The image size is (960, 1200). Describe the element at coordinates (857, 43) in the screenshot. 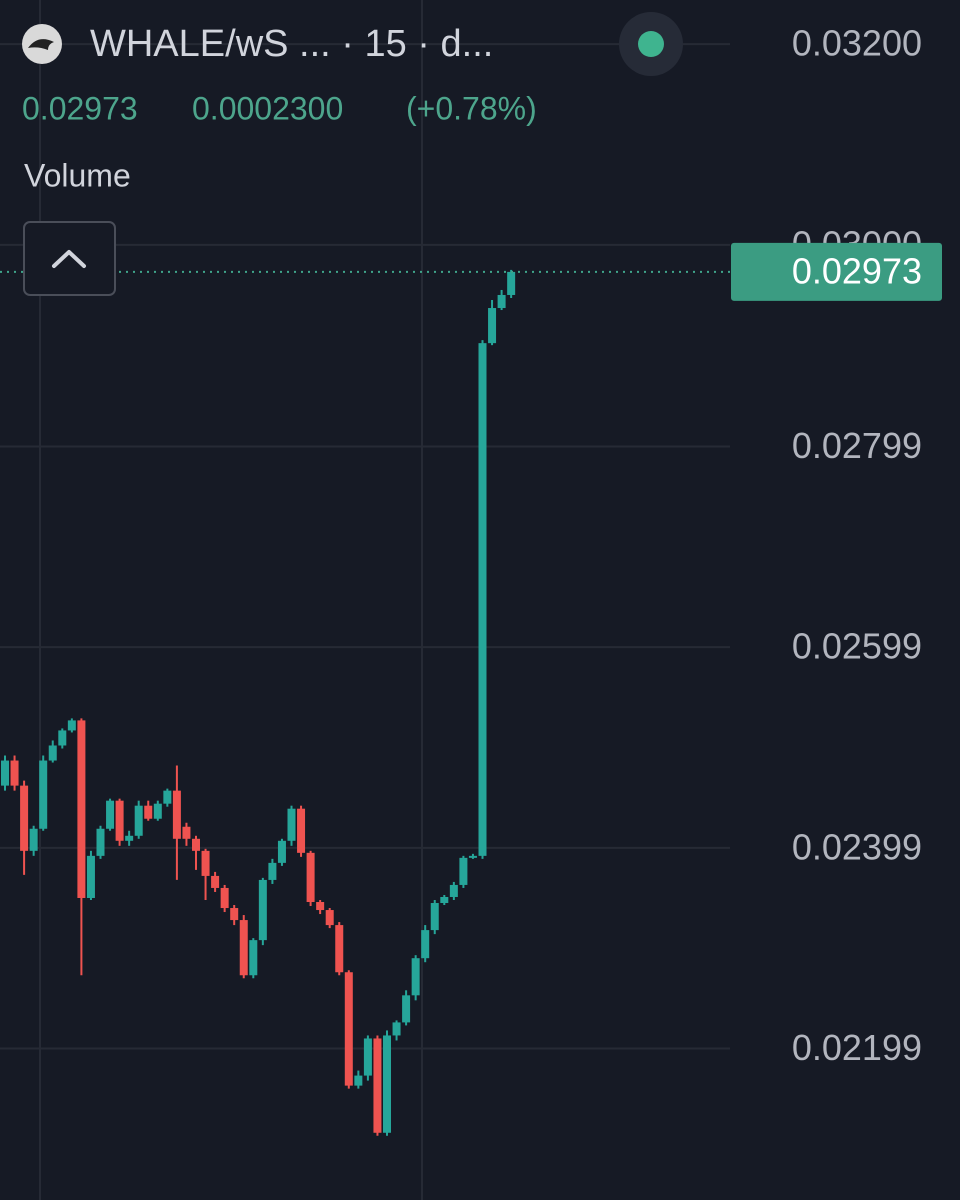

I see `y-tick-label: 0.03200` at that location.